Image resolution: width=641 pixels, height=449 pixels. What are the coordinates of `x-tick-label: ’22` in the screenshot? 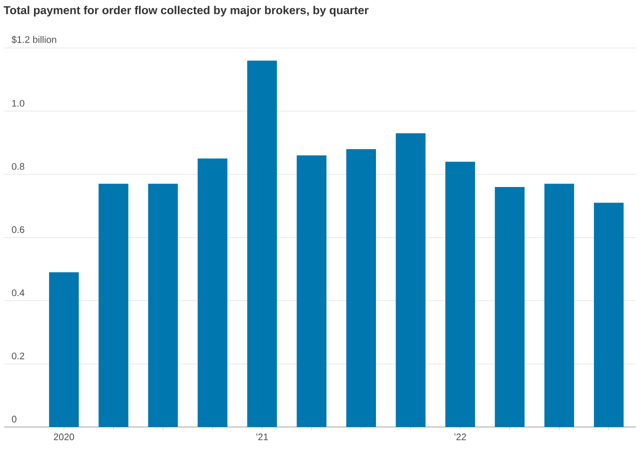 It's located at (460, 437).